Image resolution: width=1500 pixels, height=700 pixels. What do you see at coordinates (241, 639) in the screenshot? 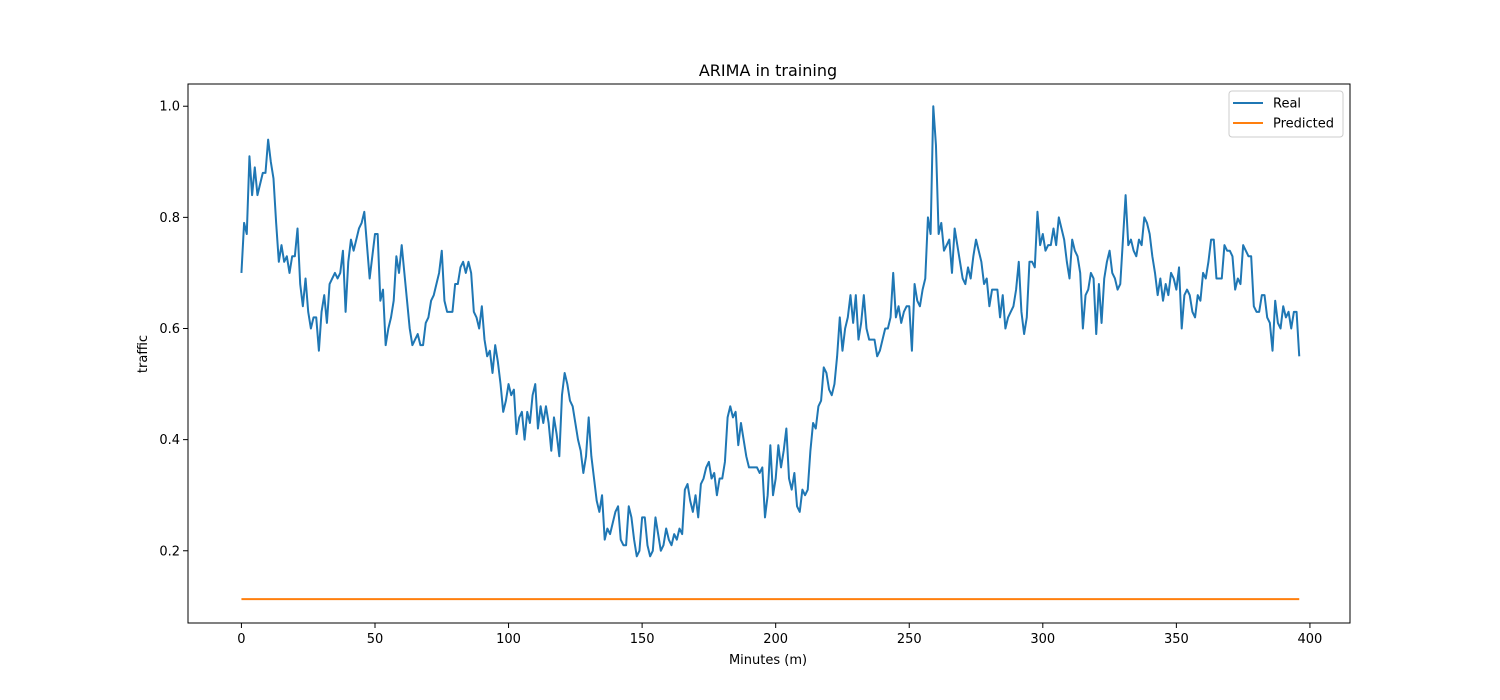
I see `x-tick-label: 0` at bounding box center [241, 639].